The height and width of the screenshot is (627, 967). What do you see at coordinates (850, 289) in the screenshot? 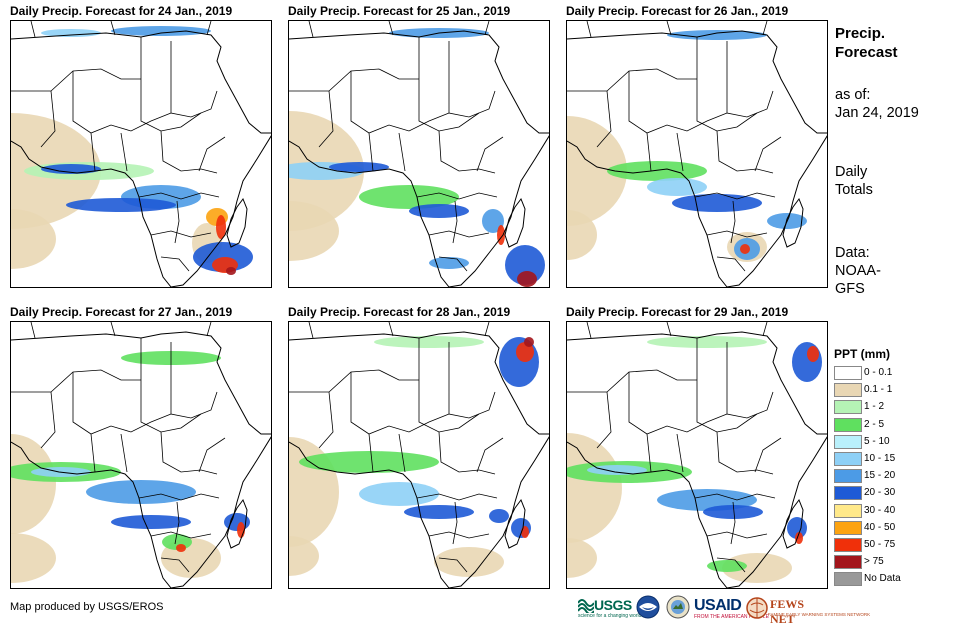
I see `data-source-line3: GFS` at bounding box center [850, 289].